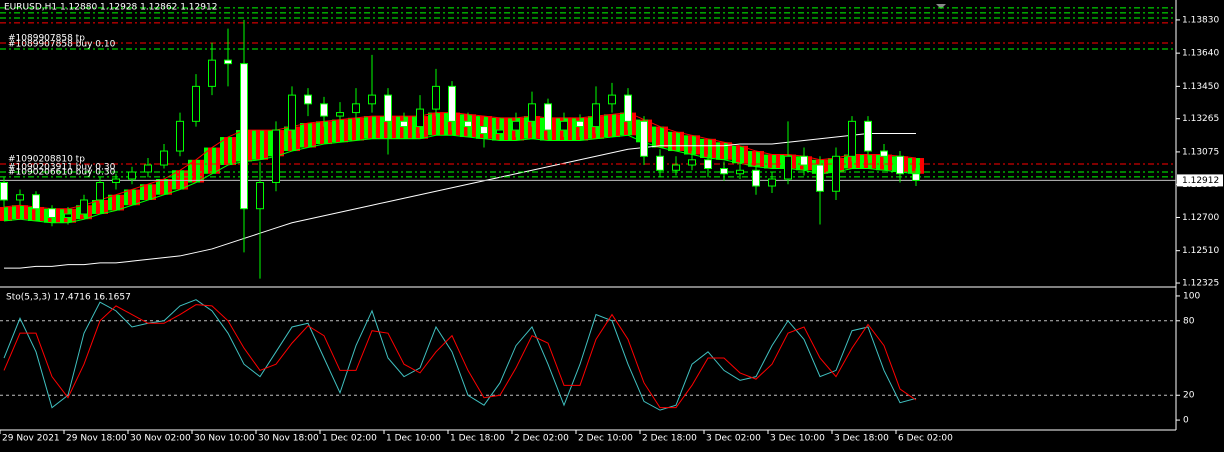 The image size is (1224, 452). What do you see at coordinates (1186, 421) in the screenshot?
I see `y-tick-label: 0` at bounding box center [1186, 421].